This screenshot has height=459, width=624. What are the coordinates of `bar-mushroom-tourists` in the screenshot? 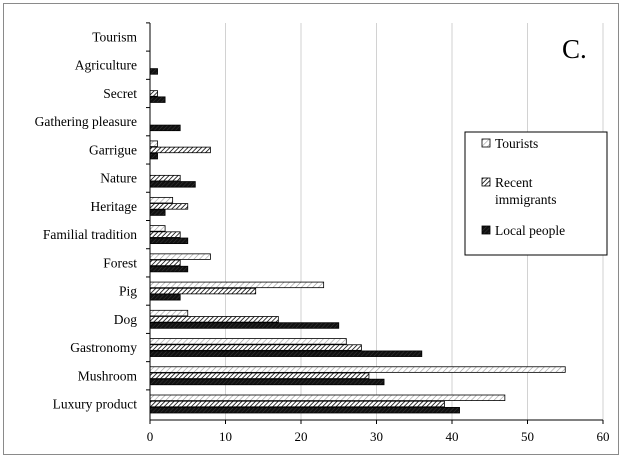 It's located at (357, 369).